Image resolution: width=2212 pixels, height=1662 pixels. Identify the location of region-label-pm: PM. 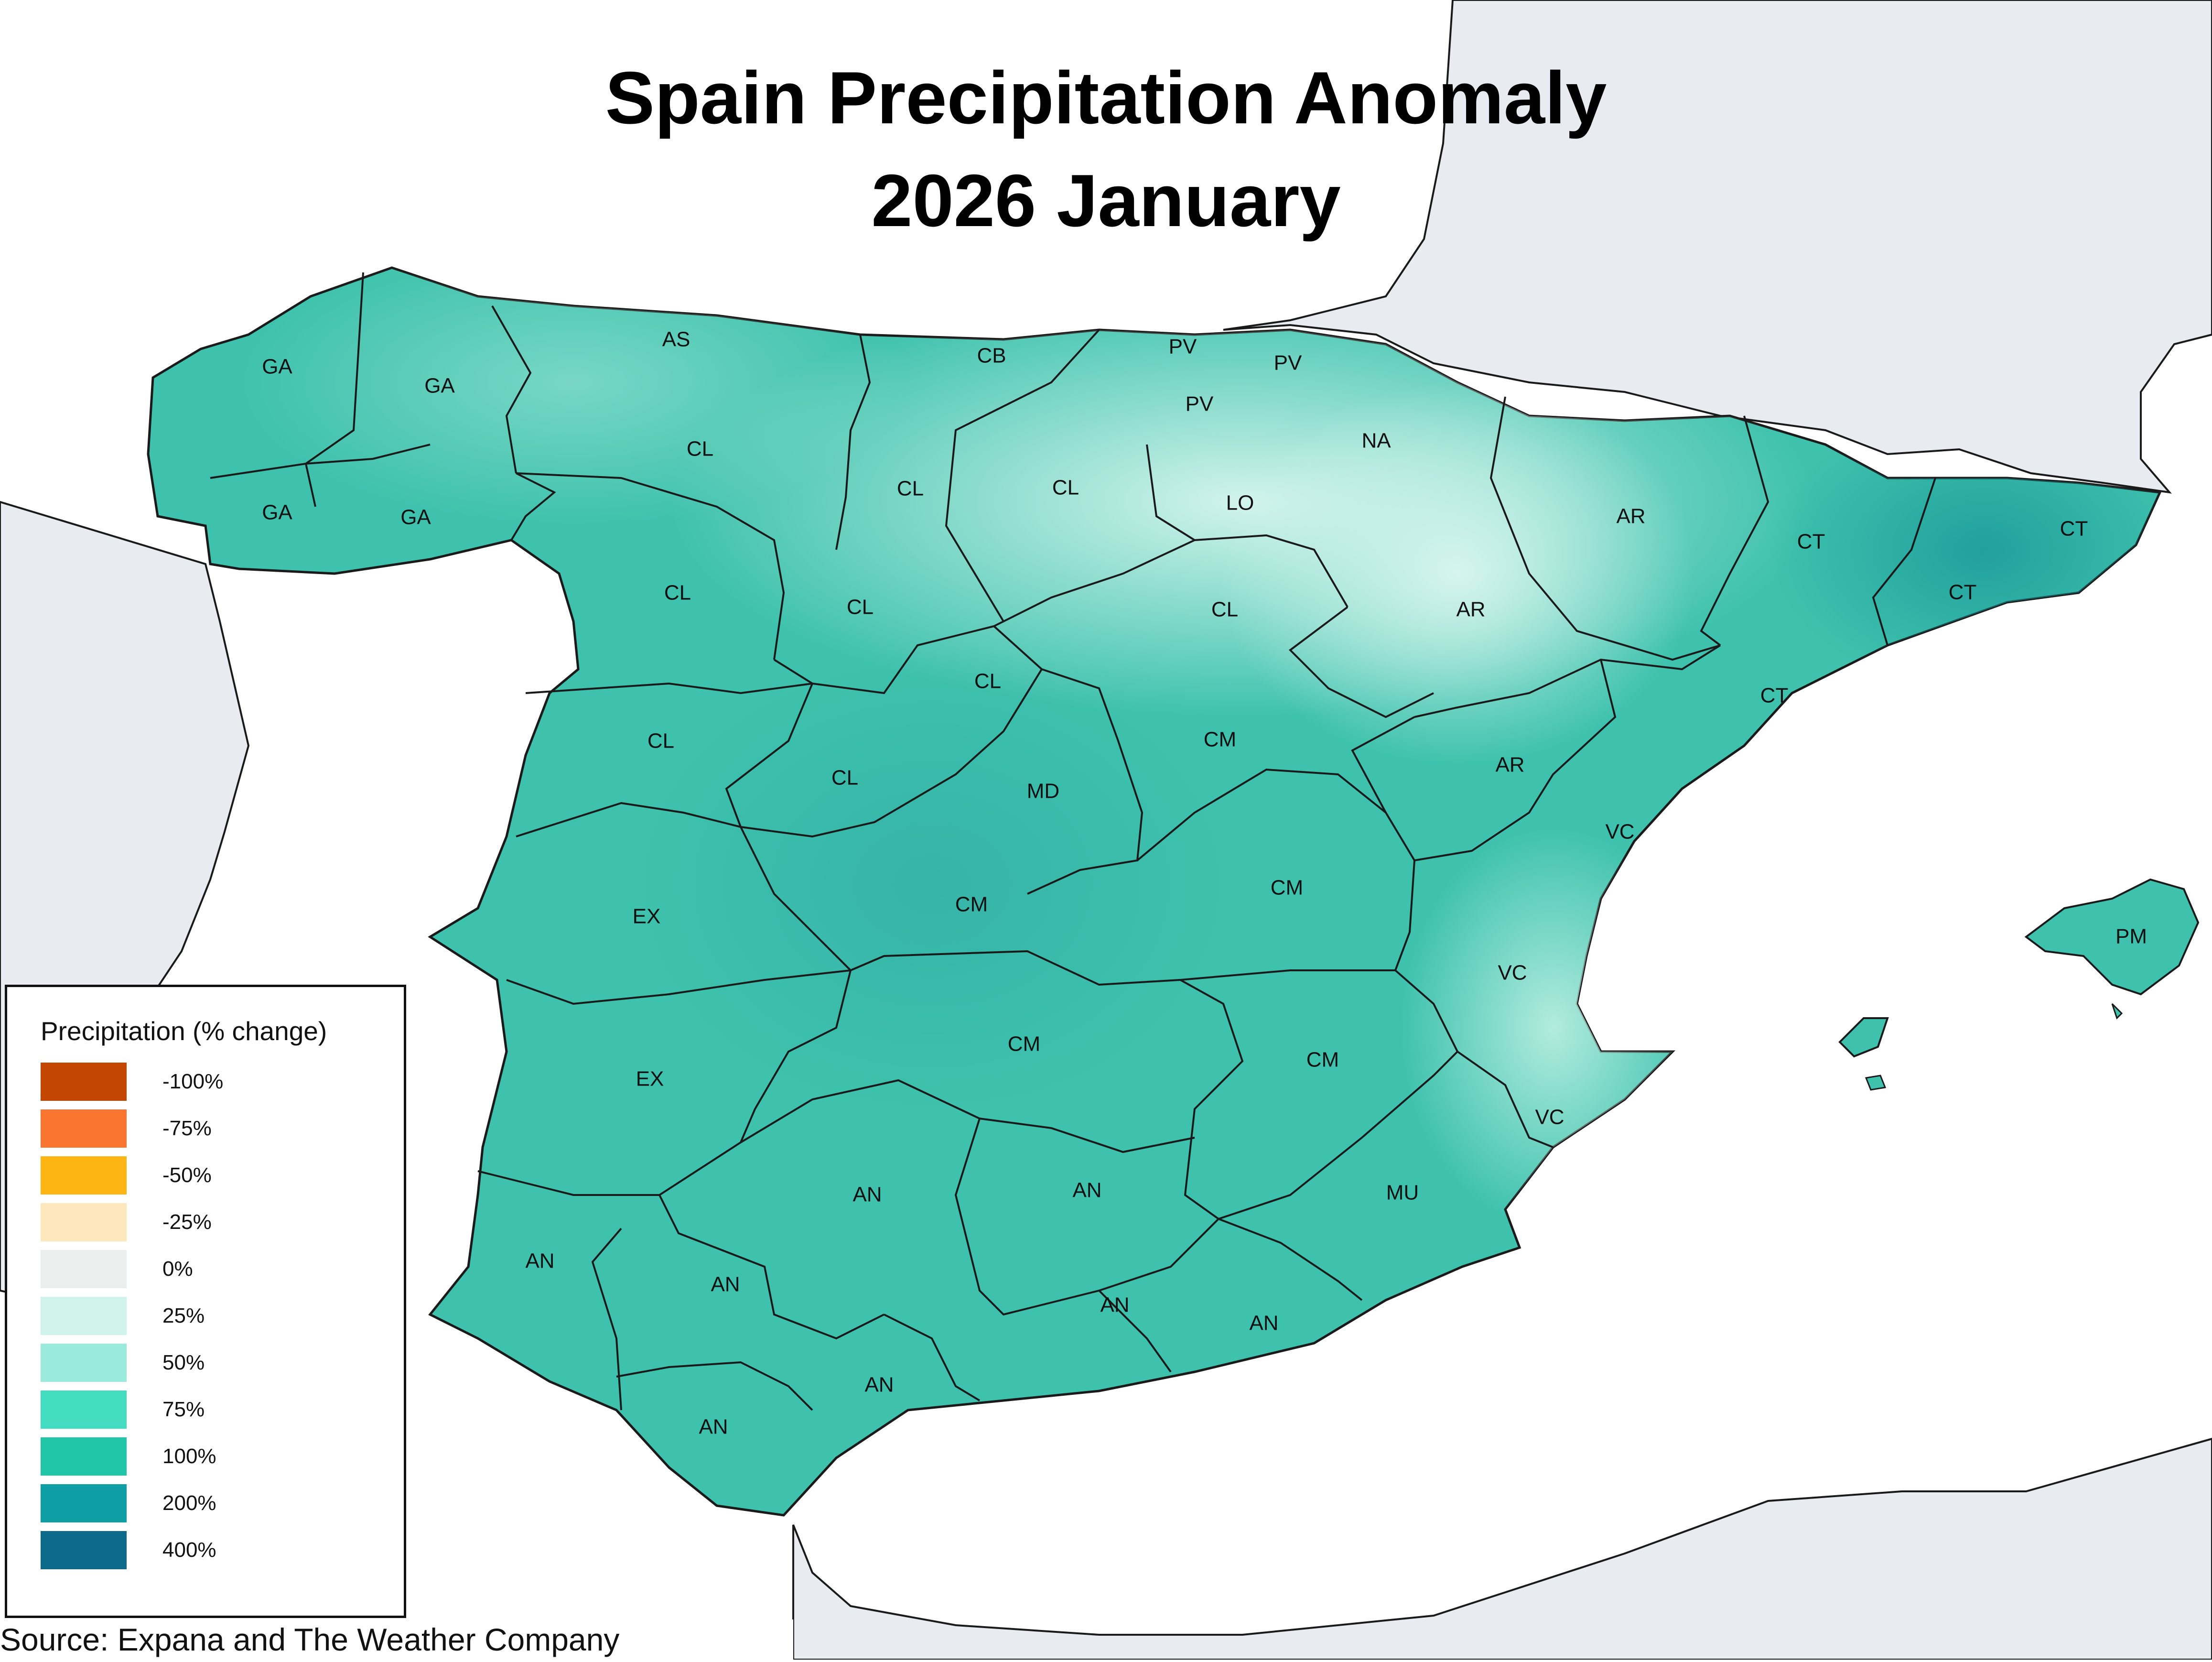
(2131, 936).